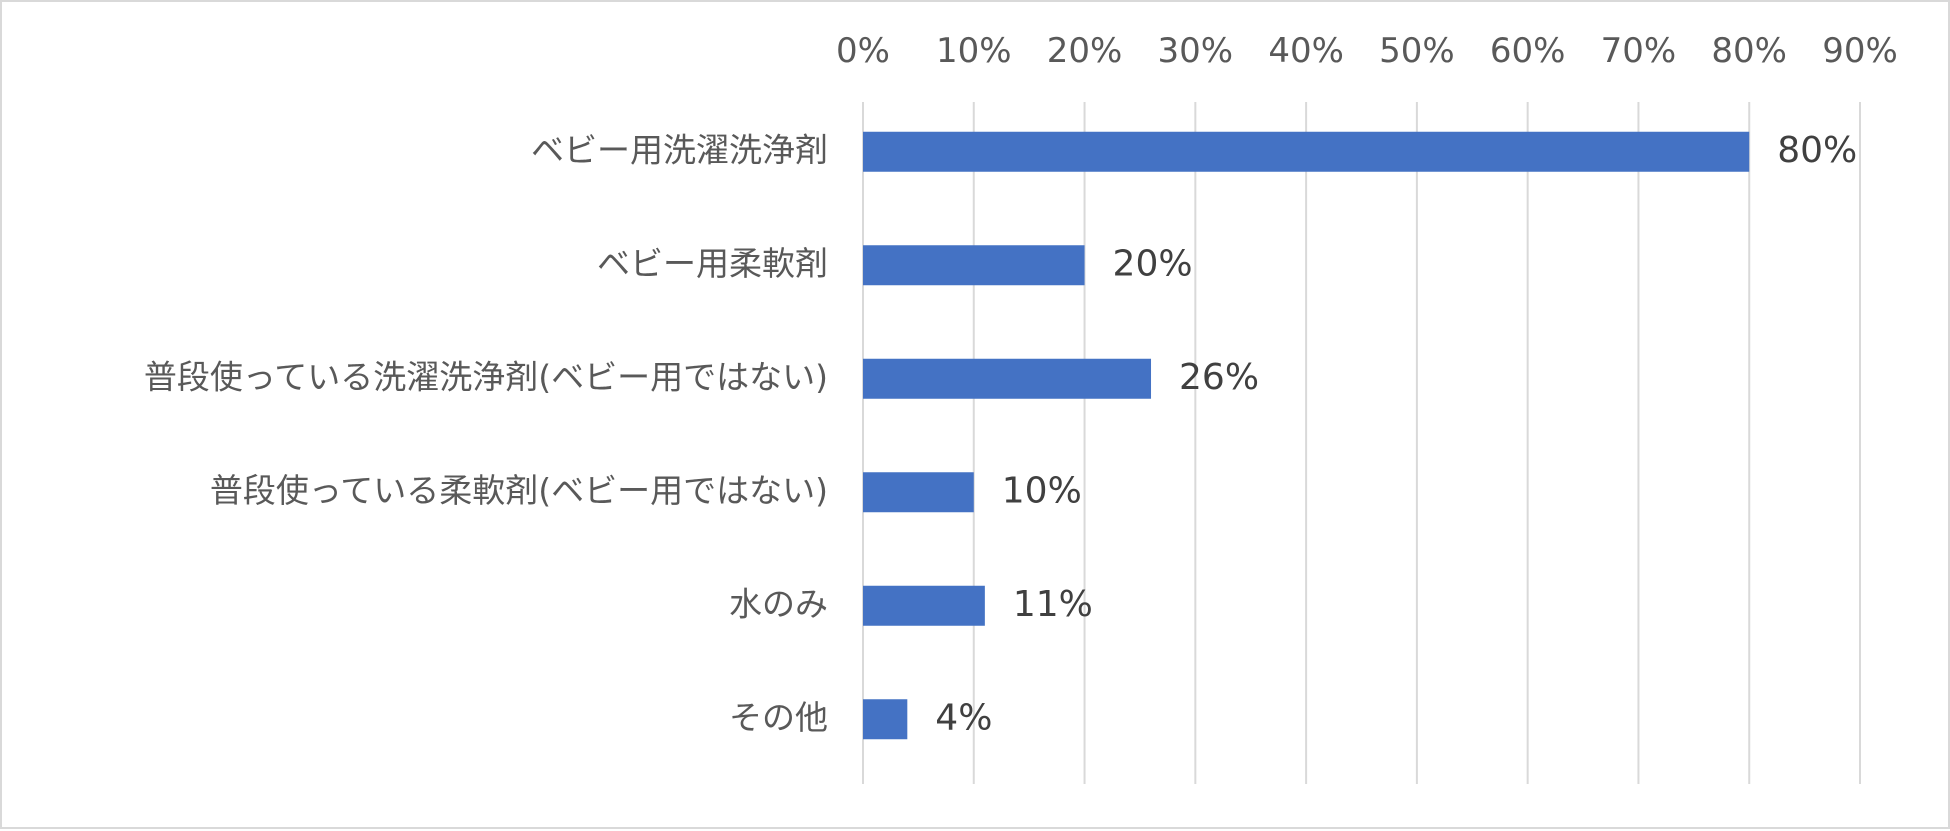  I want to click on x-tick-label: 20%, so click(1085, 51).